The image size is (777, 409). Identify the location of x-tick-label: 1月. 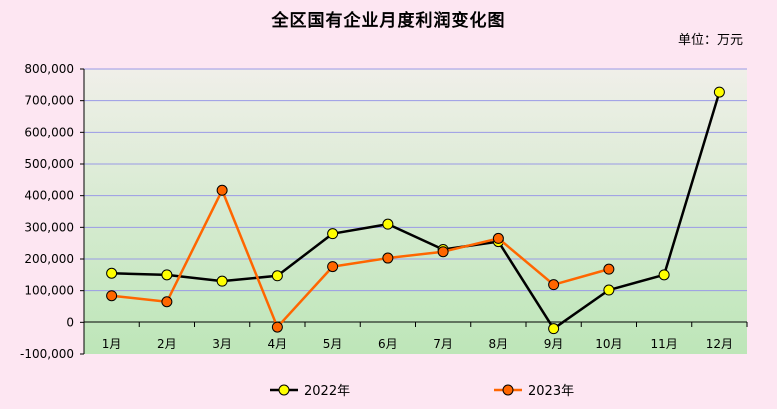
(112, 344).